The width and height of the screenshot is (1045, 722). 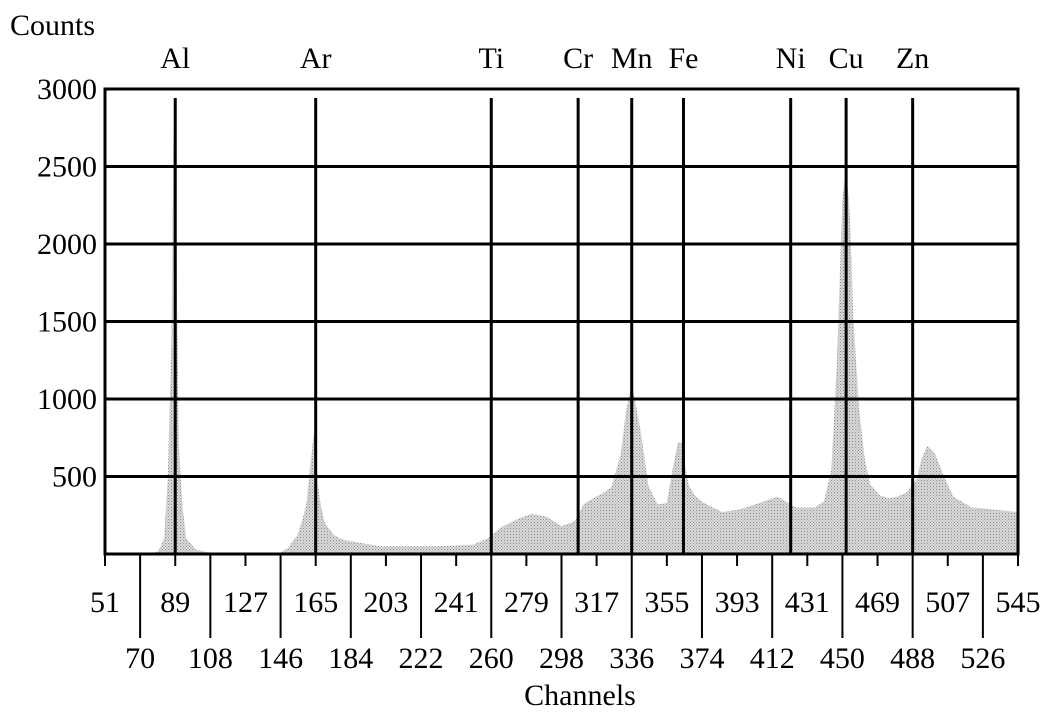 I want to click on x-tick-label-279: 279, so click(x=526, y=602).